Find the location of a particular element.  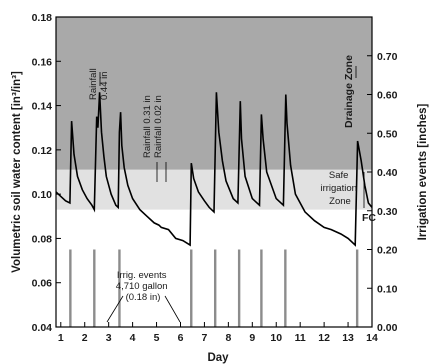

y-left-tick-label: 0.04 is located at coordinates (42, 328).